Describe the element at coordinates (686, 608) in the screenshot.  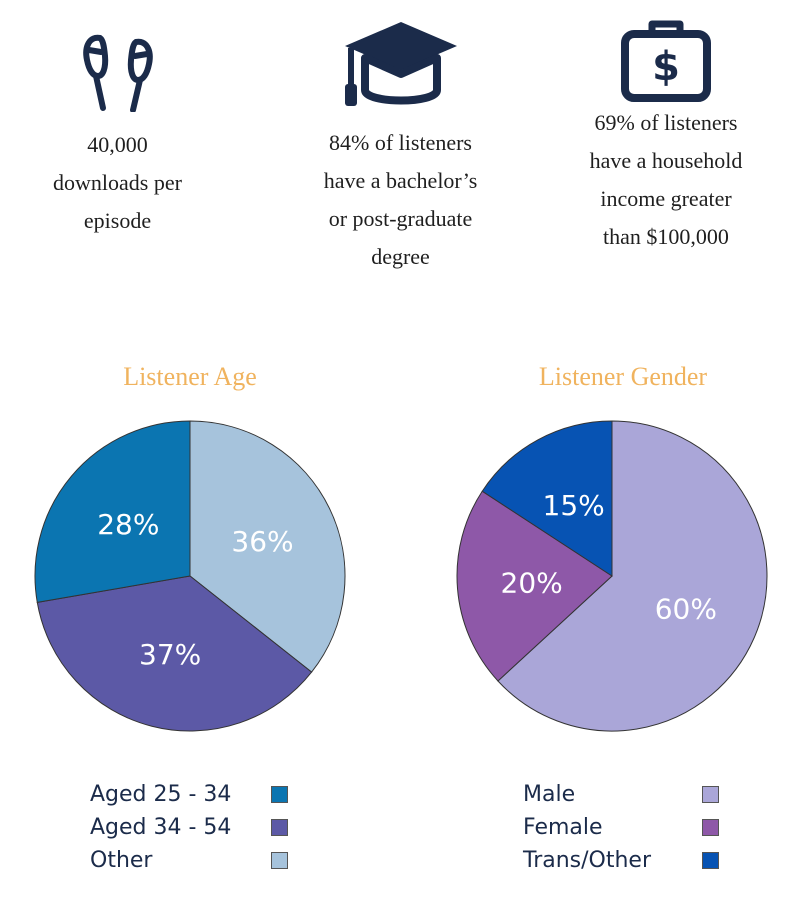
I see `slice-value-label: 60%` at that location.